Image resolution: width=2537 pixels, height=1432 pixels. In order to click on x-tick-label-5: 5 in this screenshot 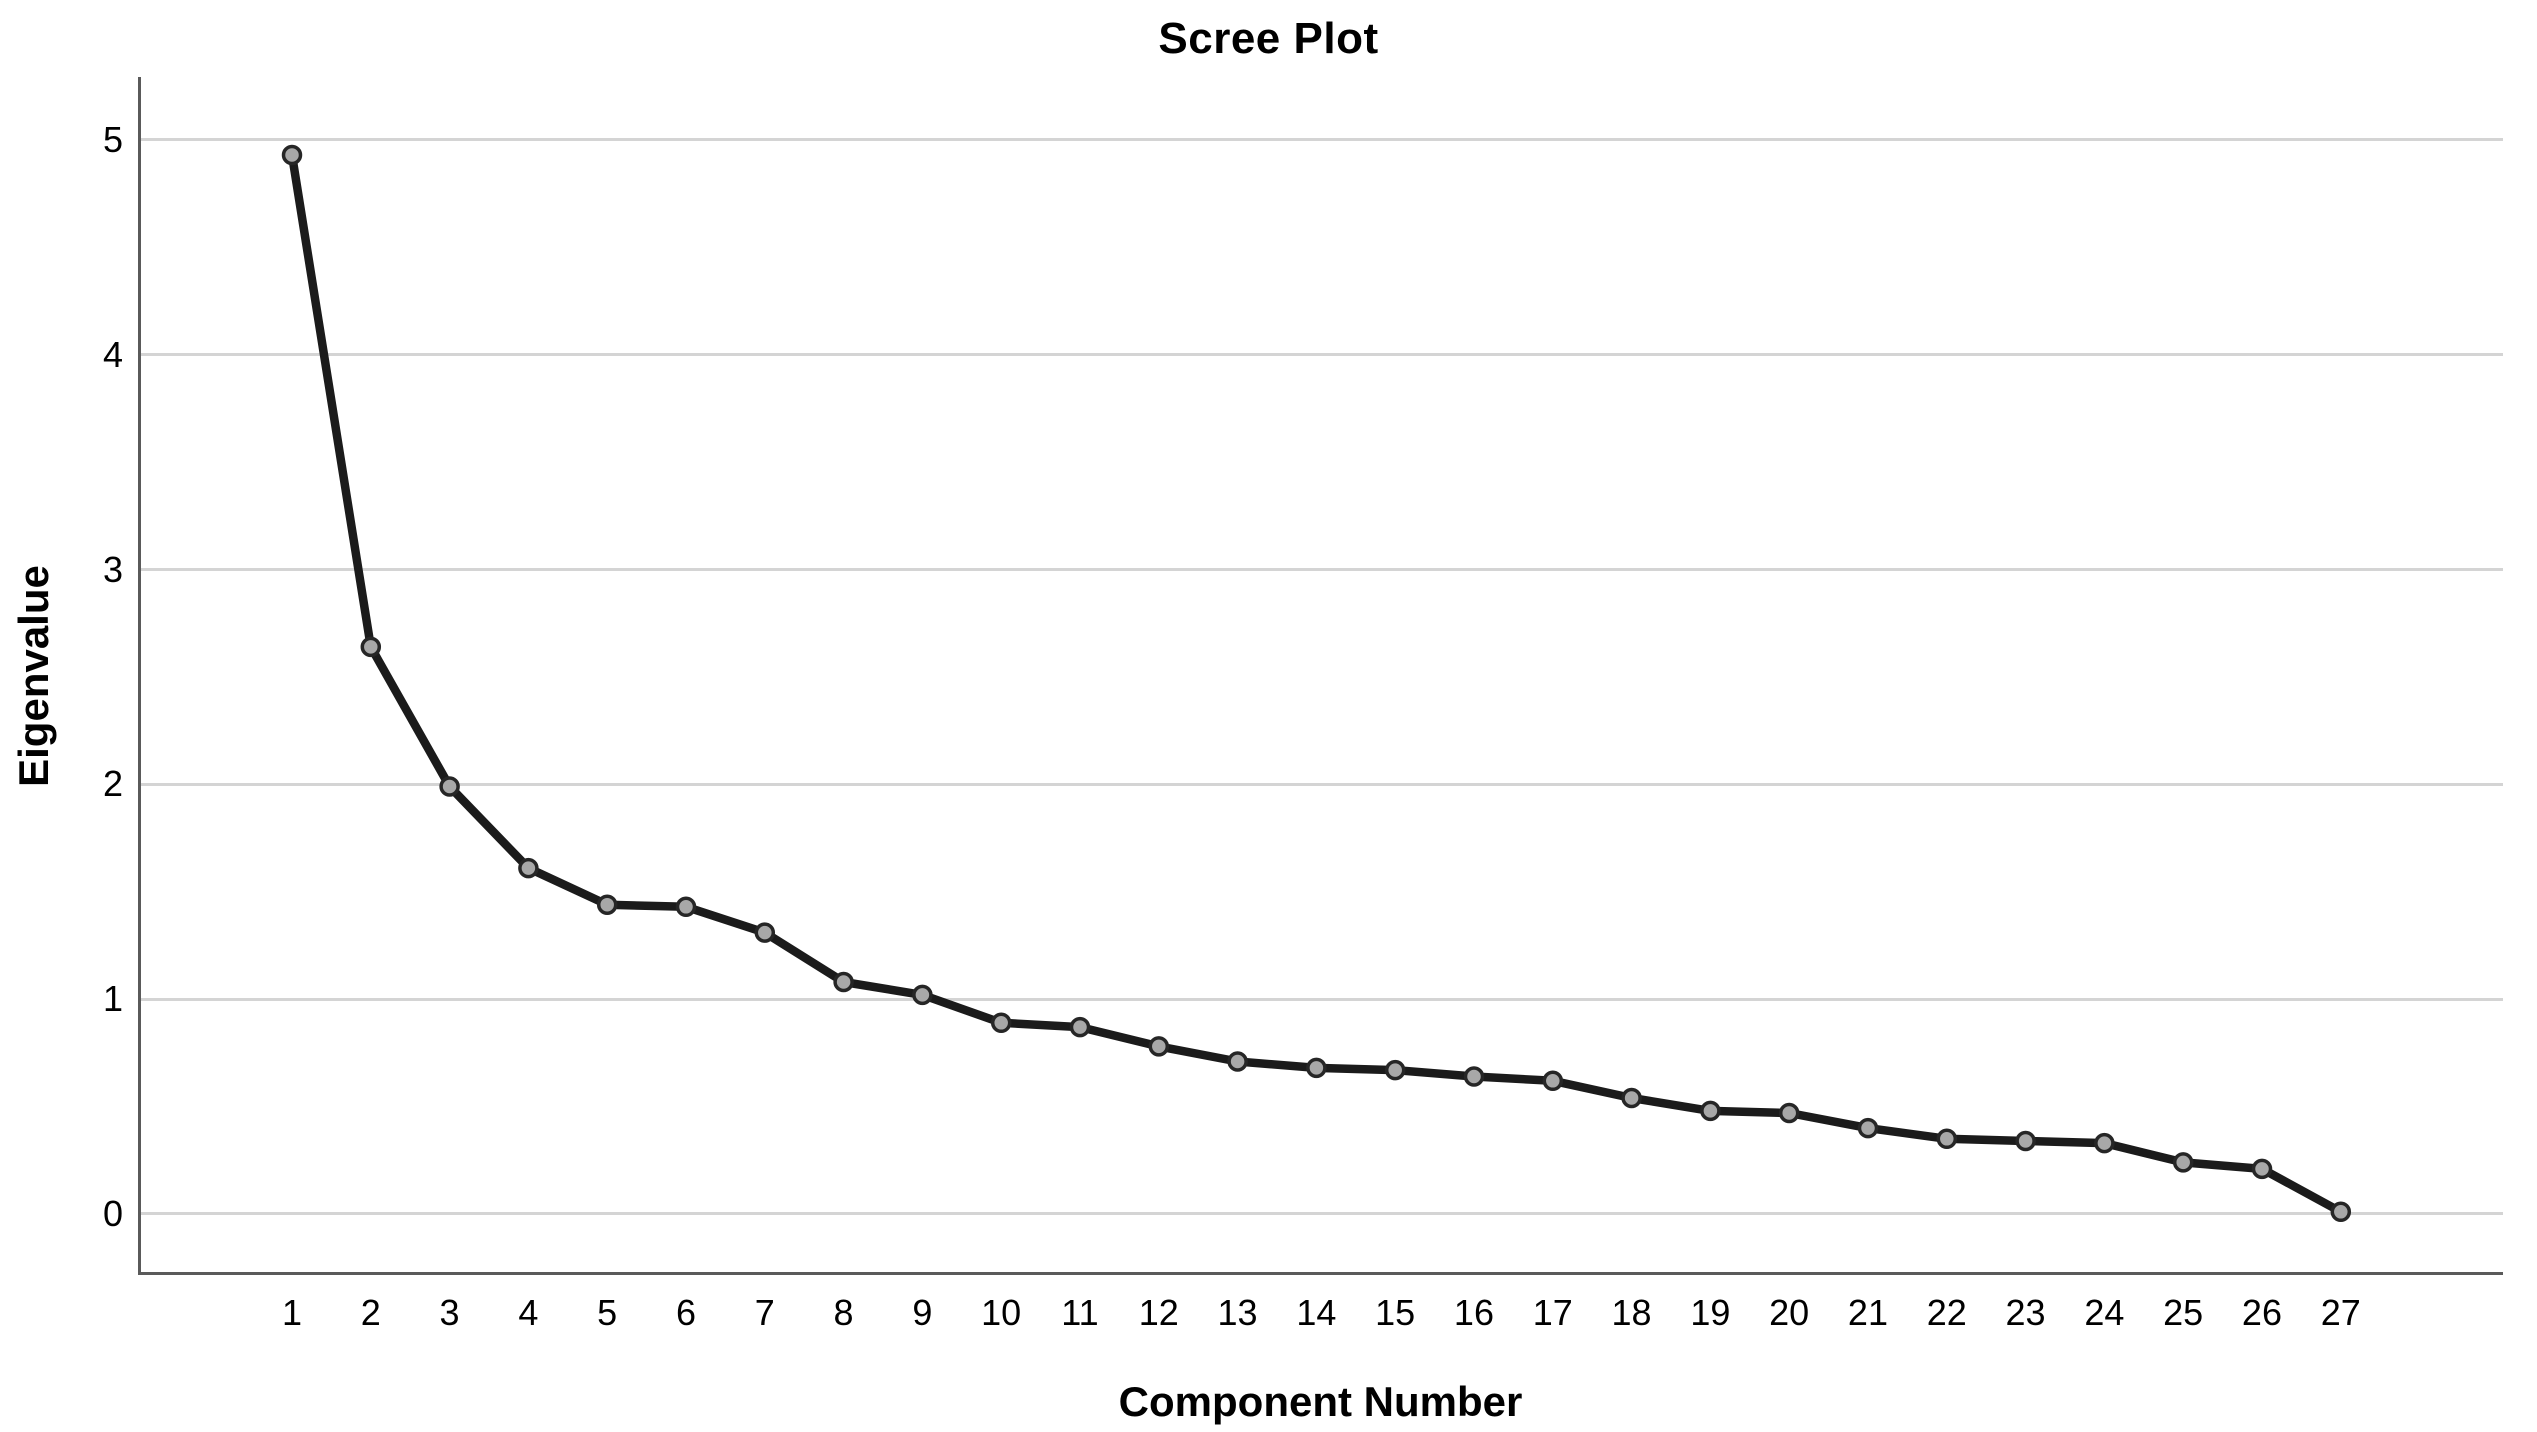, I will do `click(607, 1312)`.